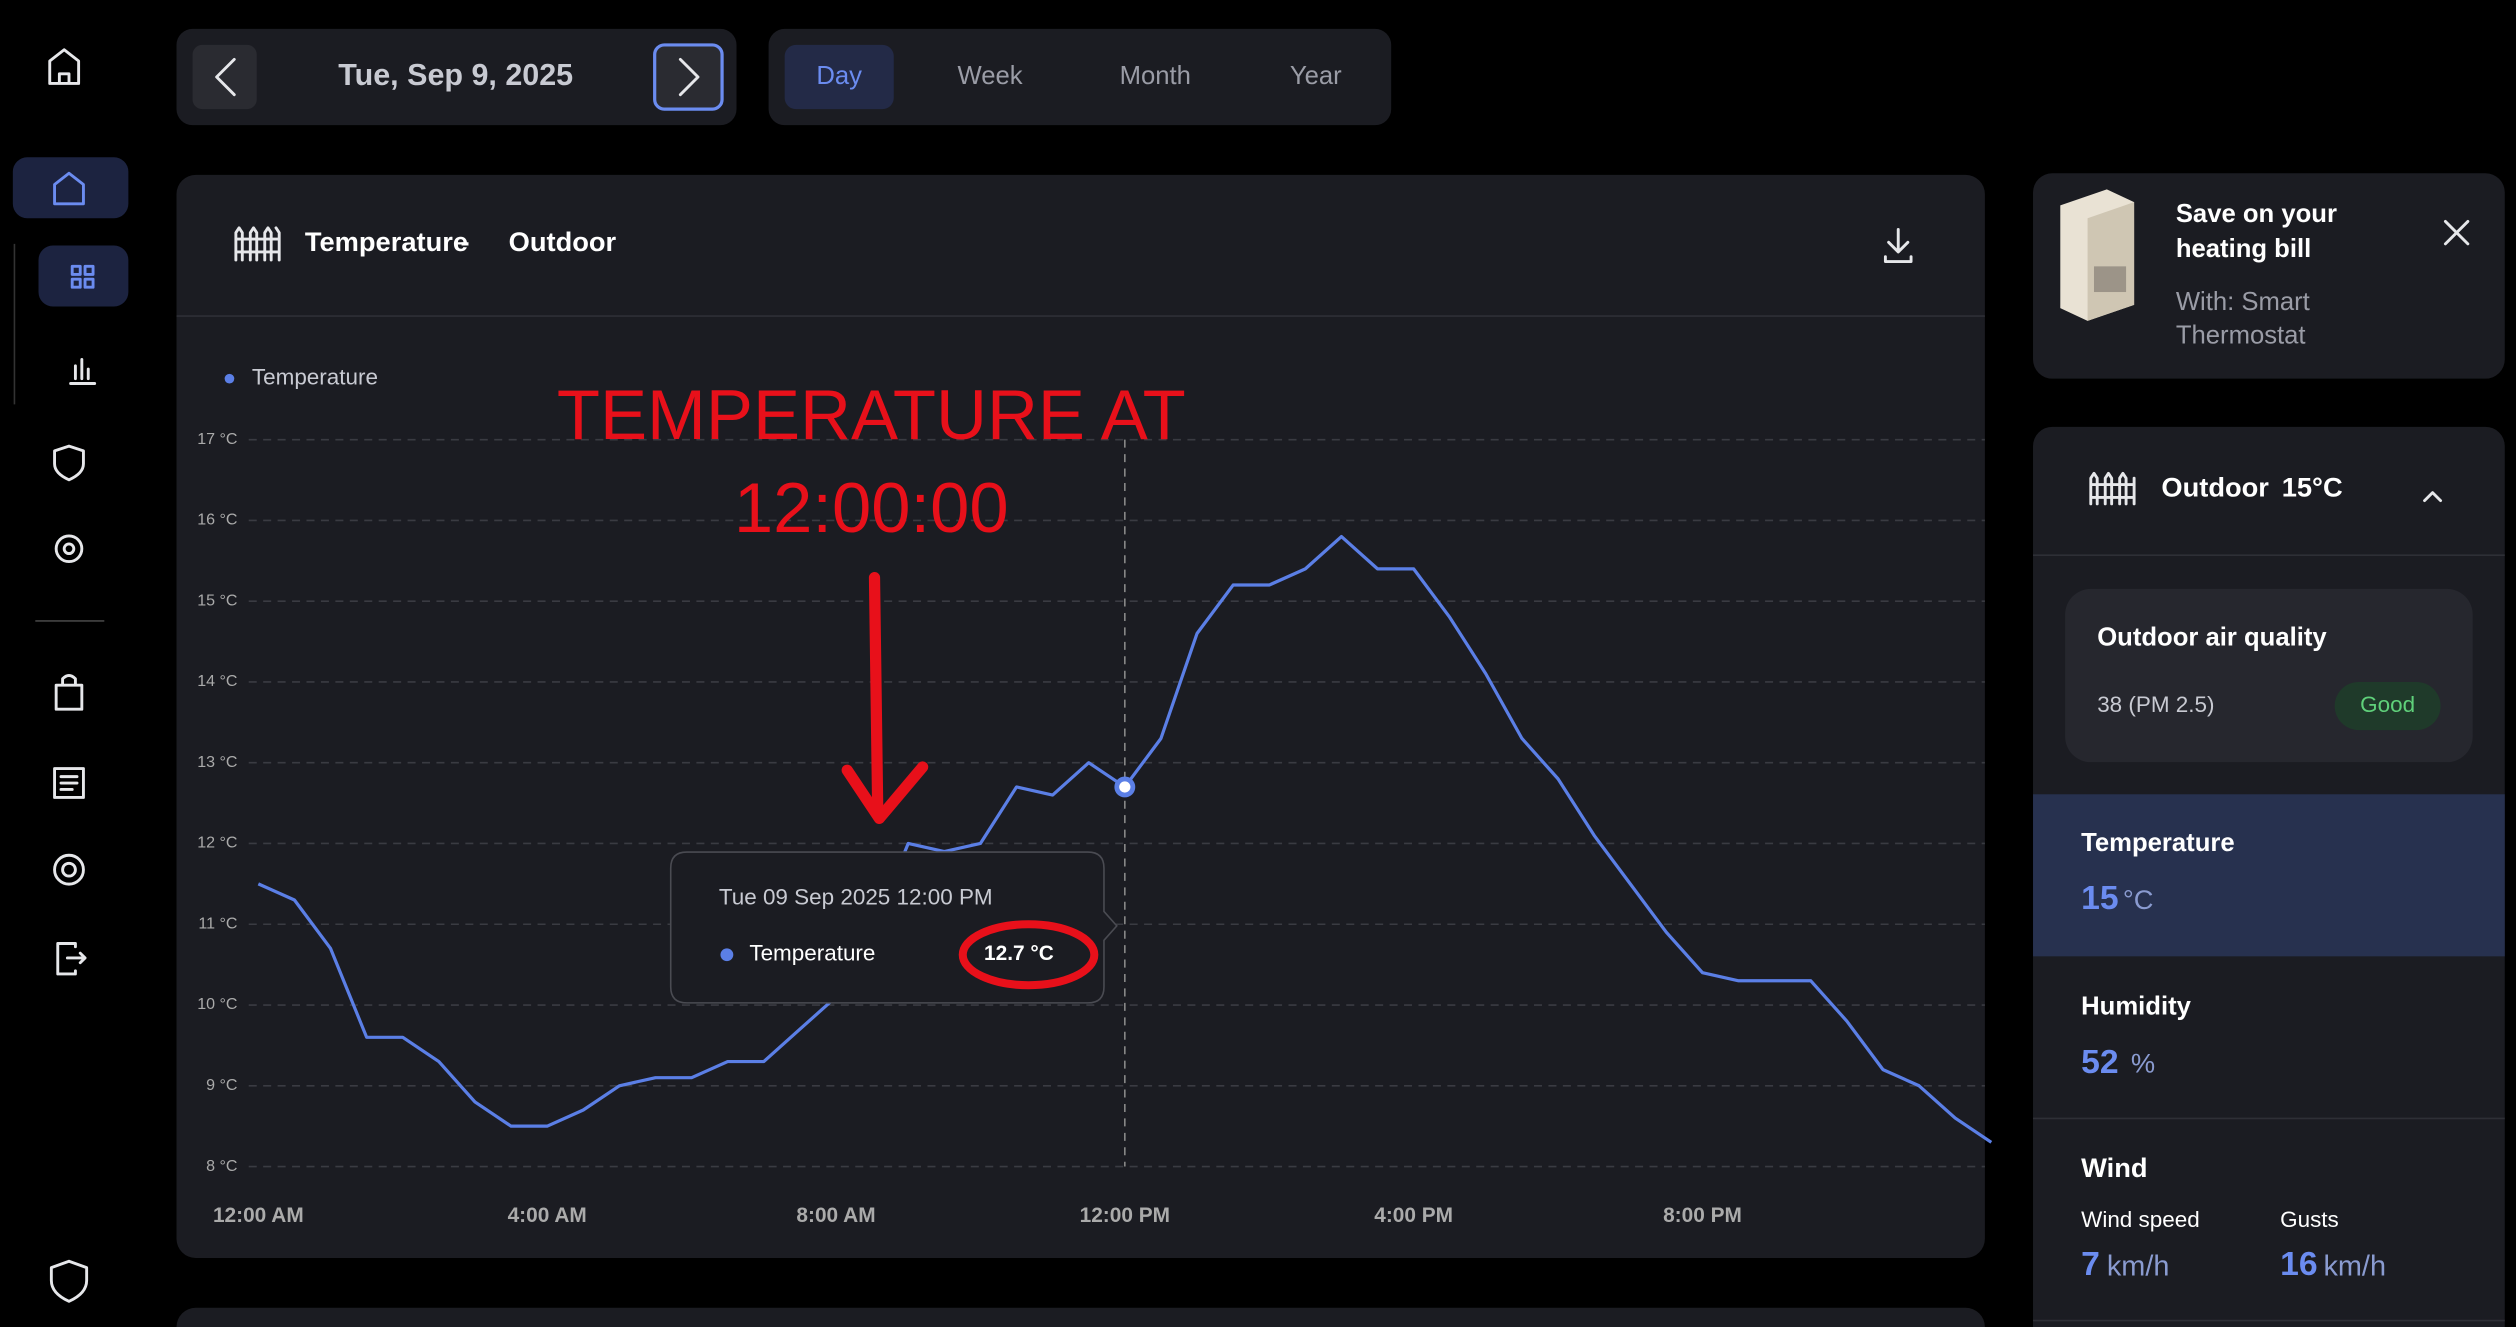 The height and width of the screenshot is (1327, 2516). I want to click on tab-active-bg, so click(839, 77).